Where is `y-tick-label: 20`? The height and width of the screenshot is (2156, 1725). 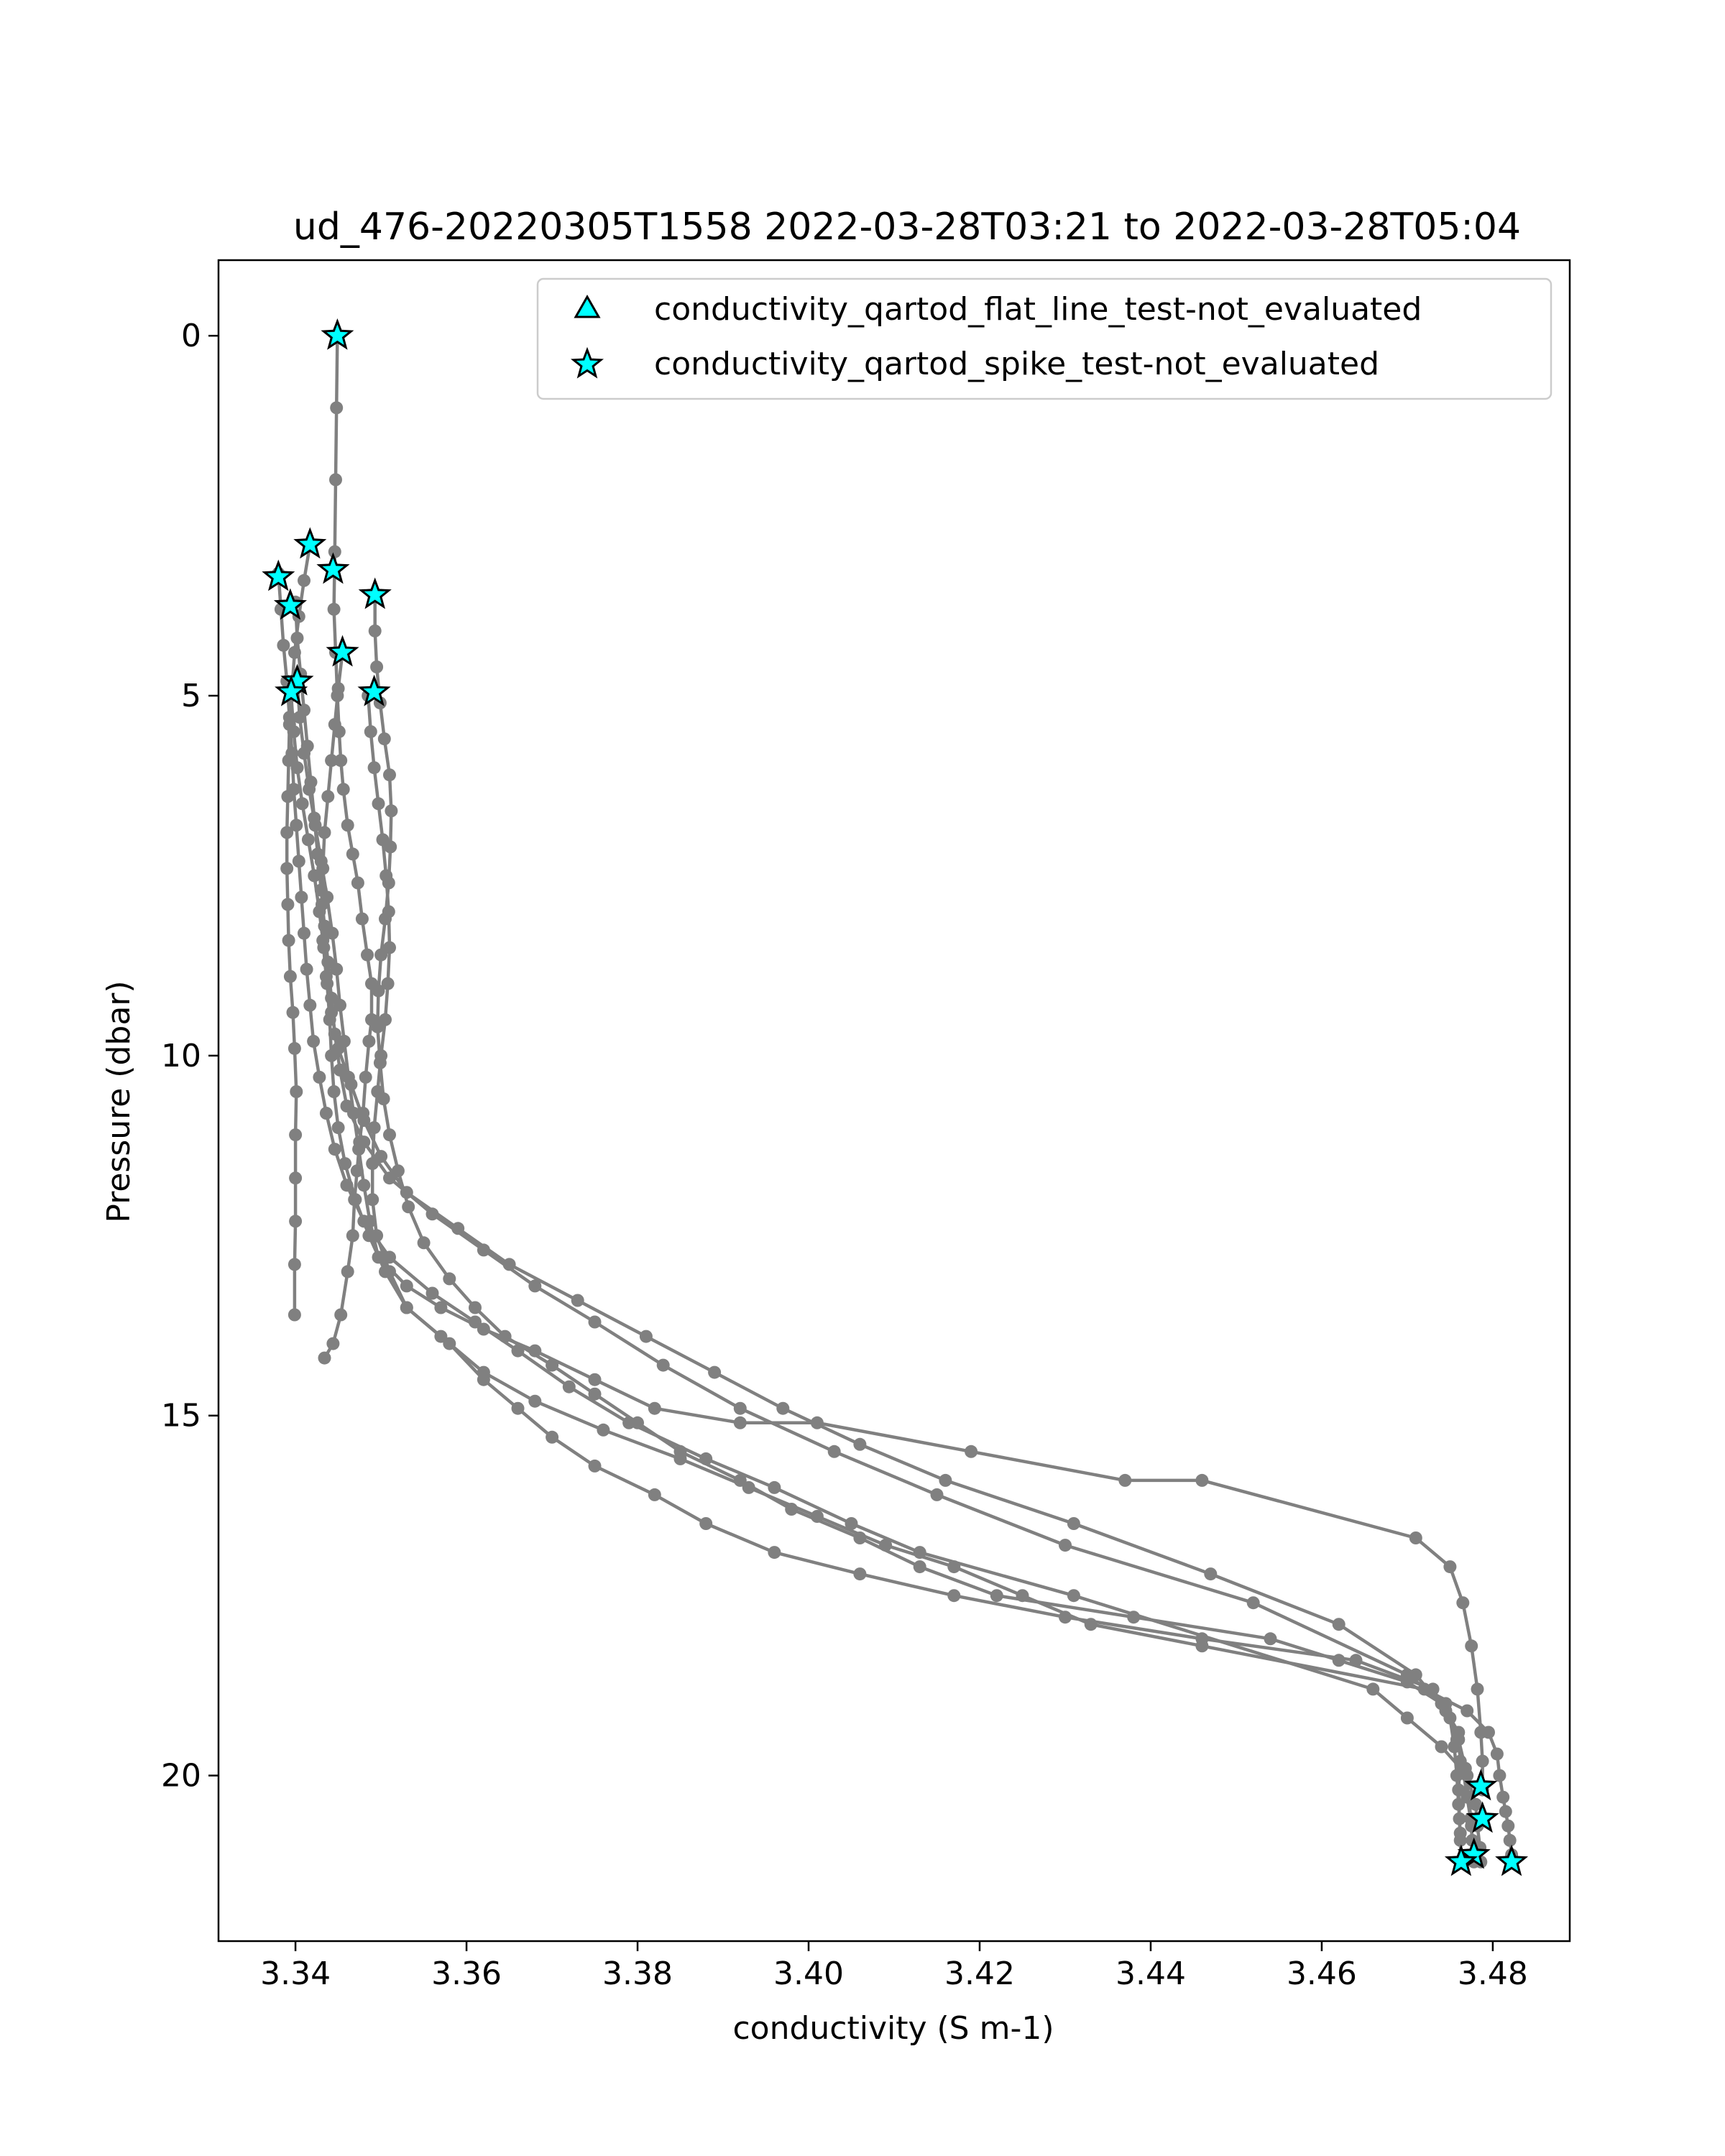
y-tick-label: 20 is located at coordinates (181, 1777).